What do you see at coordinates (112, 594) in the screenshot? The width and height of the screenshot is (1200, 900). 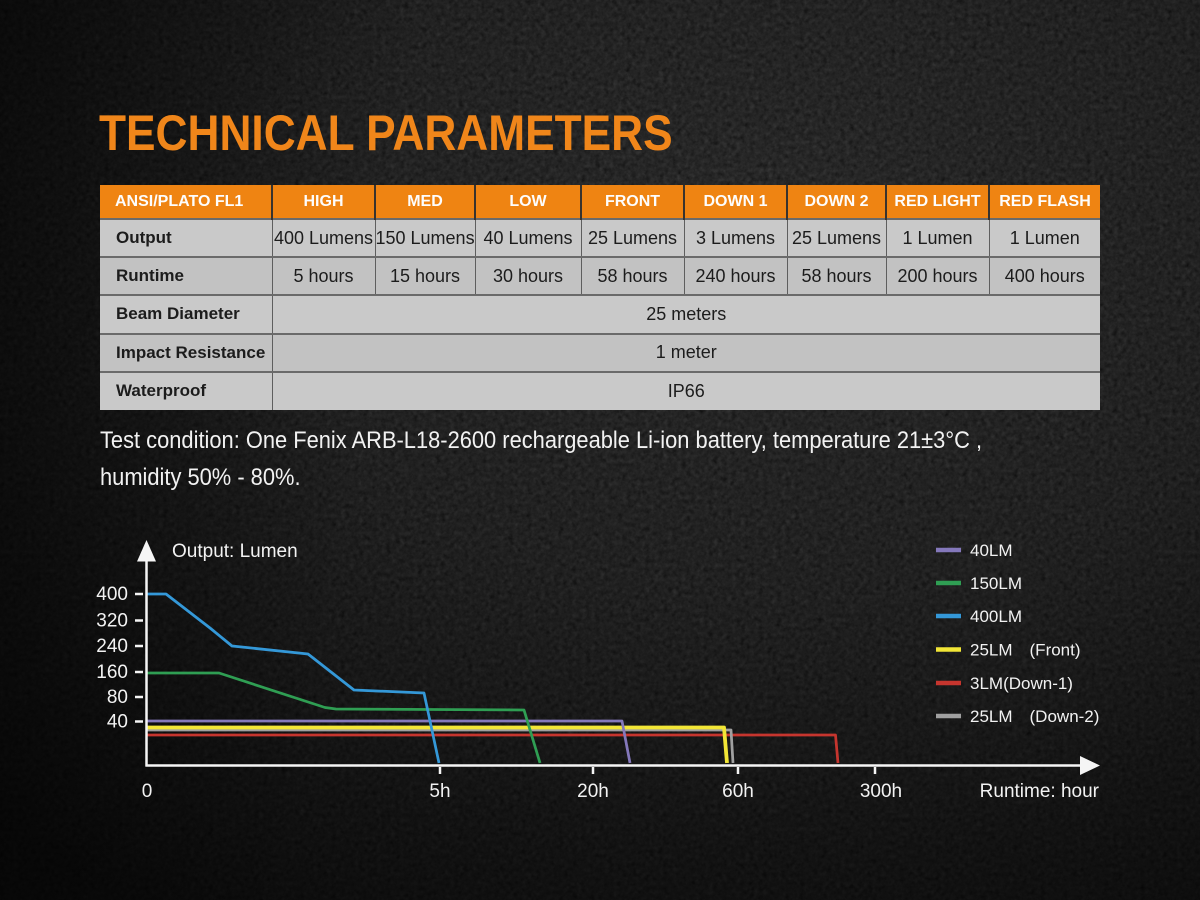 I see `svg-text: 400` at bounding box center [112, 594].